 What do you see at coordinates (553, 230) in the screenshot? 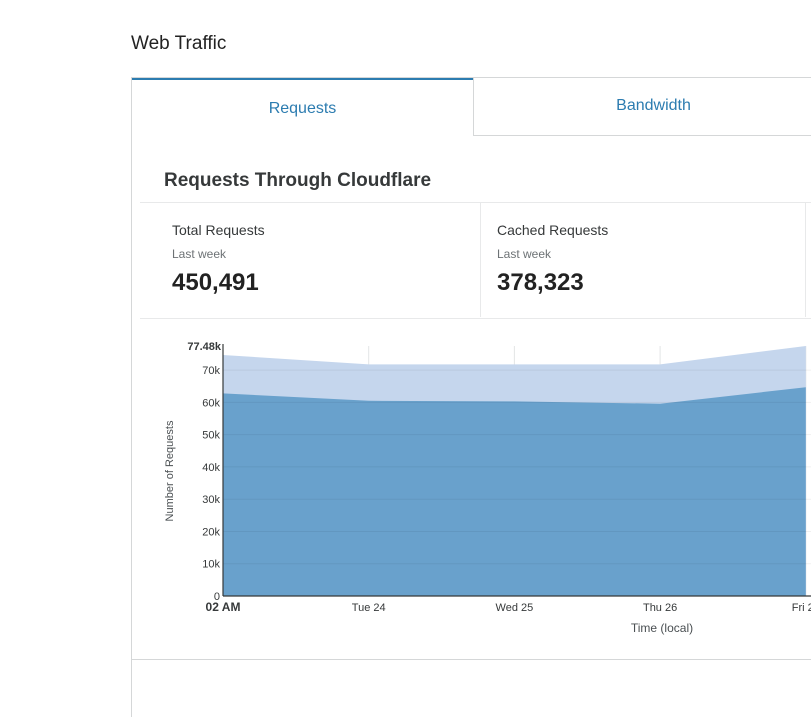
I see `stat-label: Cached Requests` at bounding box center [553, 230].